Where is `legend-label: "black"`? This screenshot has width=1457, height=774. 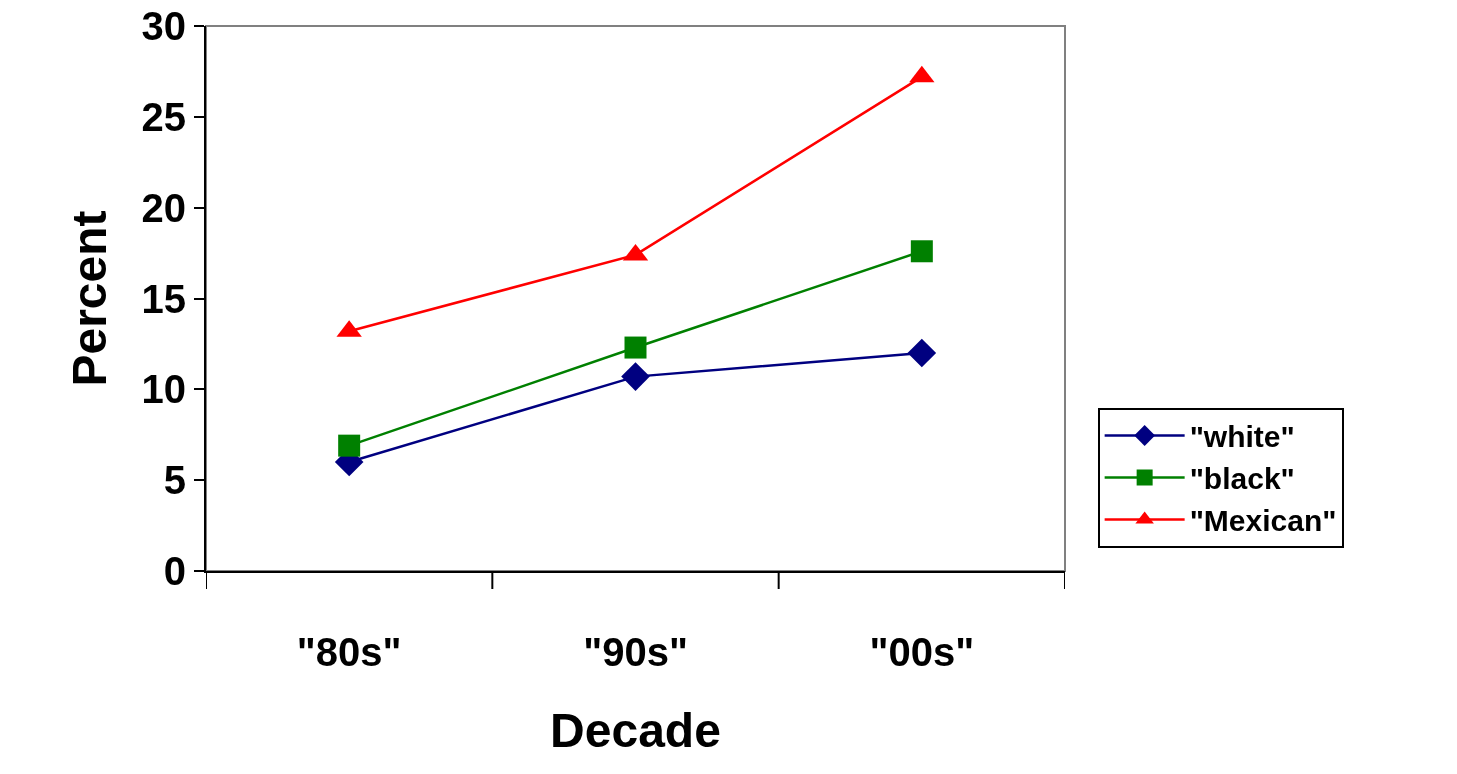
legend-label: "black" is located at coordinates (1242, 479).